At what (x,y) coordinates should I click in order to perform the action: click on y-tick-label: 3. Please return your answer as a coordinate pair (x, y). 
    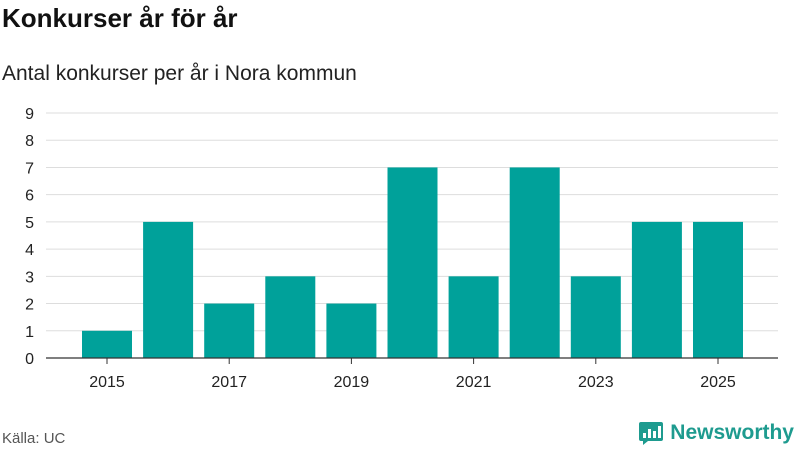
    Looking at the image, I should click on (29, 277).